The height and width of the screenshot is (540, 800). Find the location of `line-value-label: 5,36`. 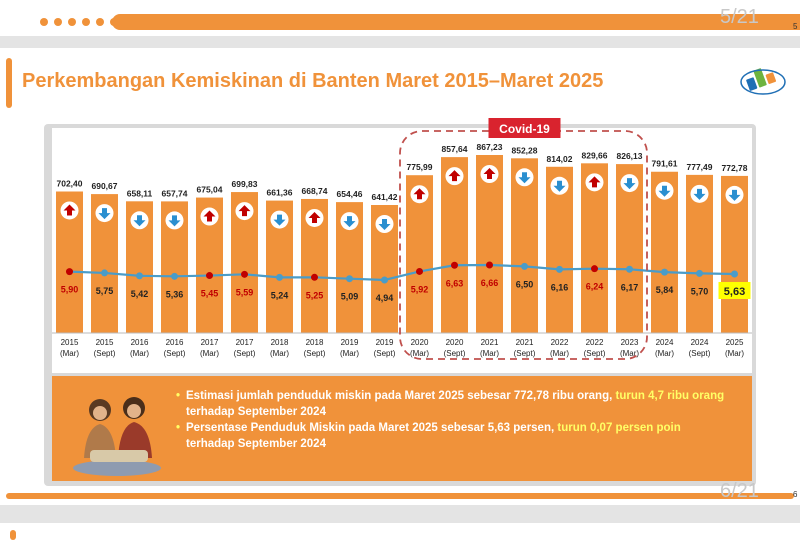

line-value-label: 5,36 is located at coordinates (175, 294).